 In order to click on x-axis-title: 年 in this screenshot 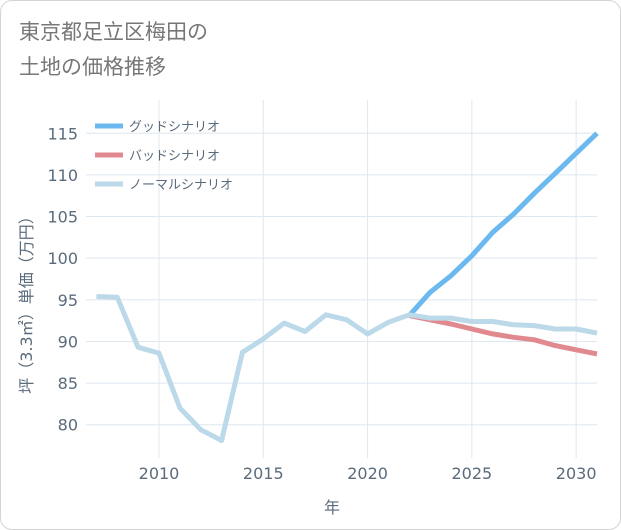, I will do `click(332, 507)`.